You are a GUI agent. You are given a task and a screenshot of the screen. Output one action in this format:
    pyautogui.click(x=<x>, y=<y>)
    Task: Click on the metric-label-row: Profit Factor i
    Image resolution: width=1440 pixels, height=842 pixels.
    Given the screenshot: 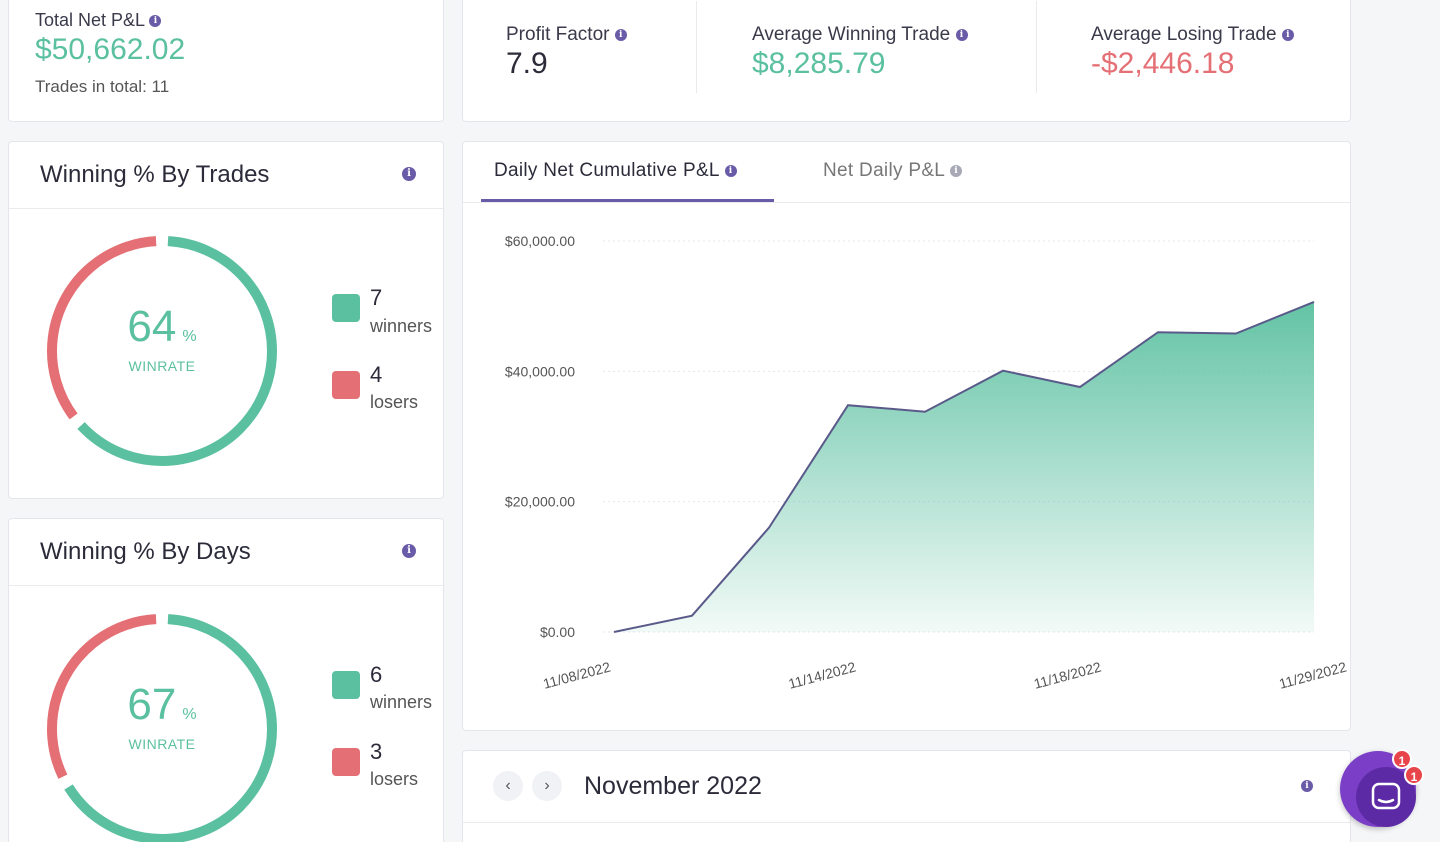 What is the action you would take?
    pyautogui.click(x=566, y=35)
    